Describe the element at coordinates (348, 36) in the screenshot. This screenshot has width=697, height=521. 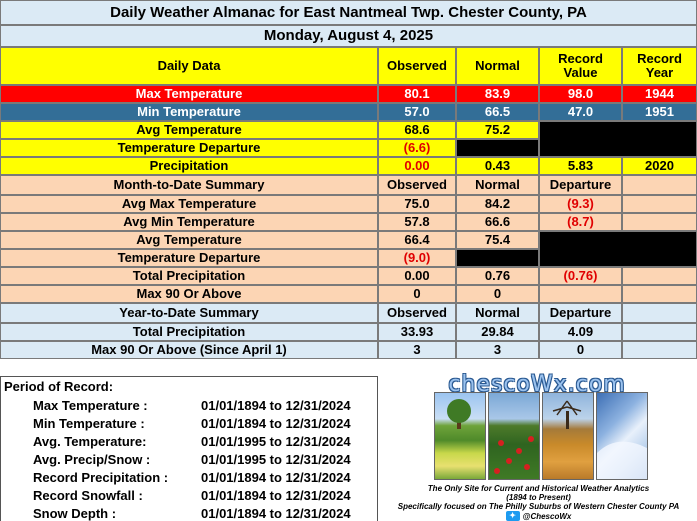
I see `date-banner: Monday, August 4, 2025` at that location.